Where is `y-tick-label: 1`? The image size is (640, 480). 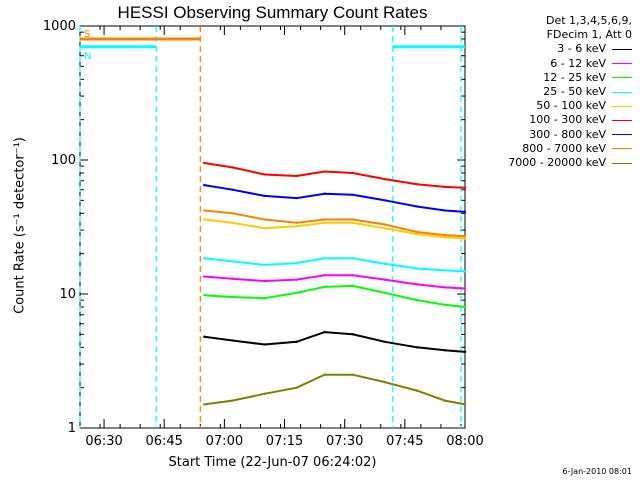
y-tick-label: 1 is located at coordinates (72, 428).